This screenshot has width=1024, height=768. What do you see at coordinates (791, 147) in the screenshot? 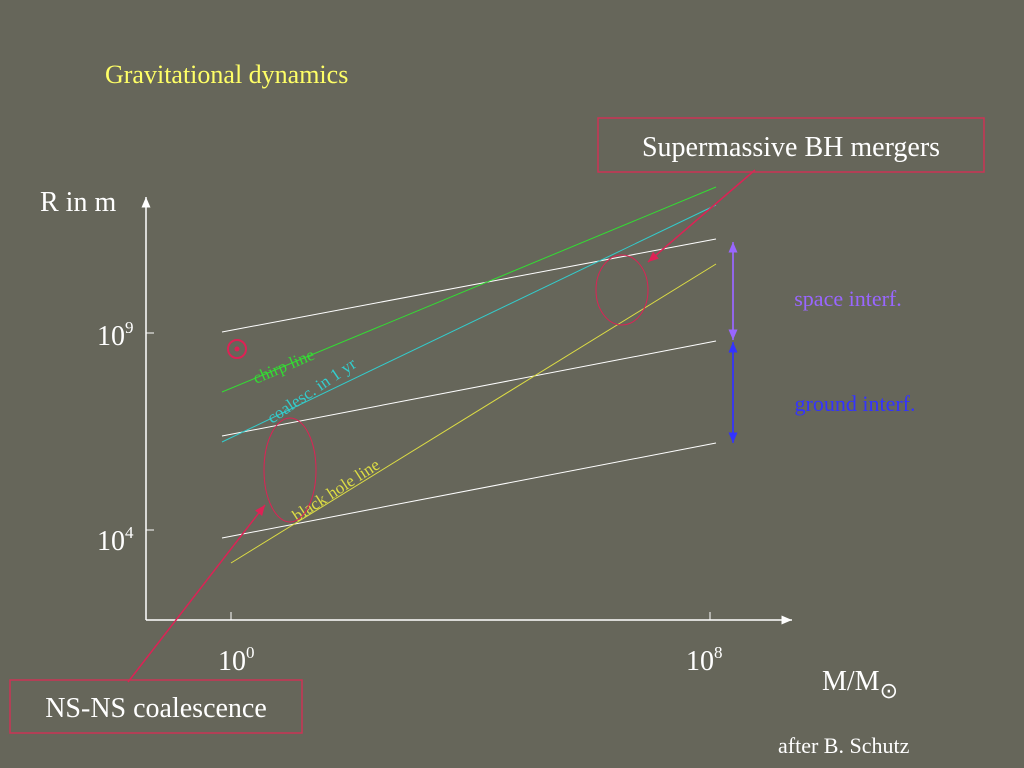
I see `callout-text: Supermassive BH mergers` at bounding box center [791, 147].